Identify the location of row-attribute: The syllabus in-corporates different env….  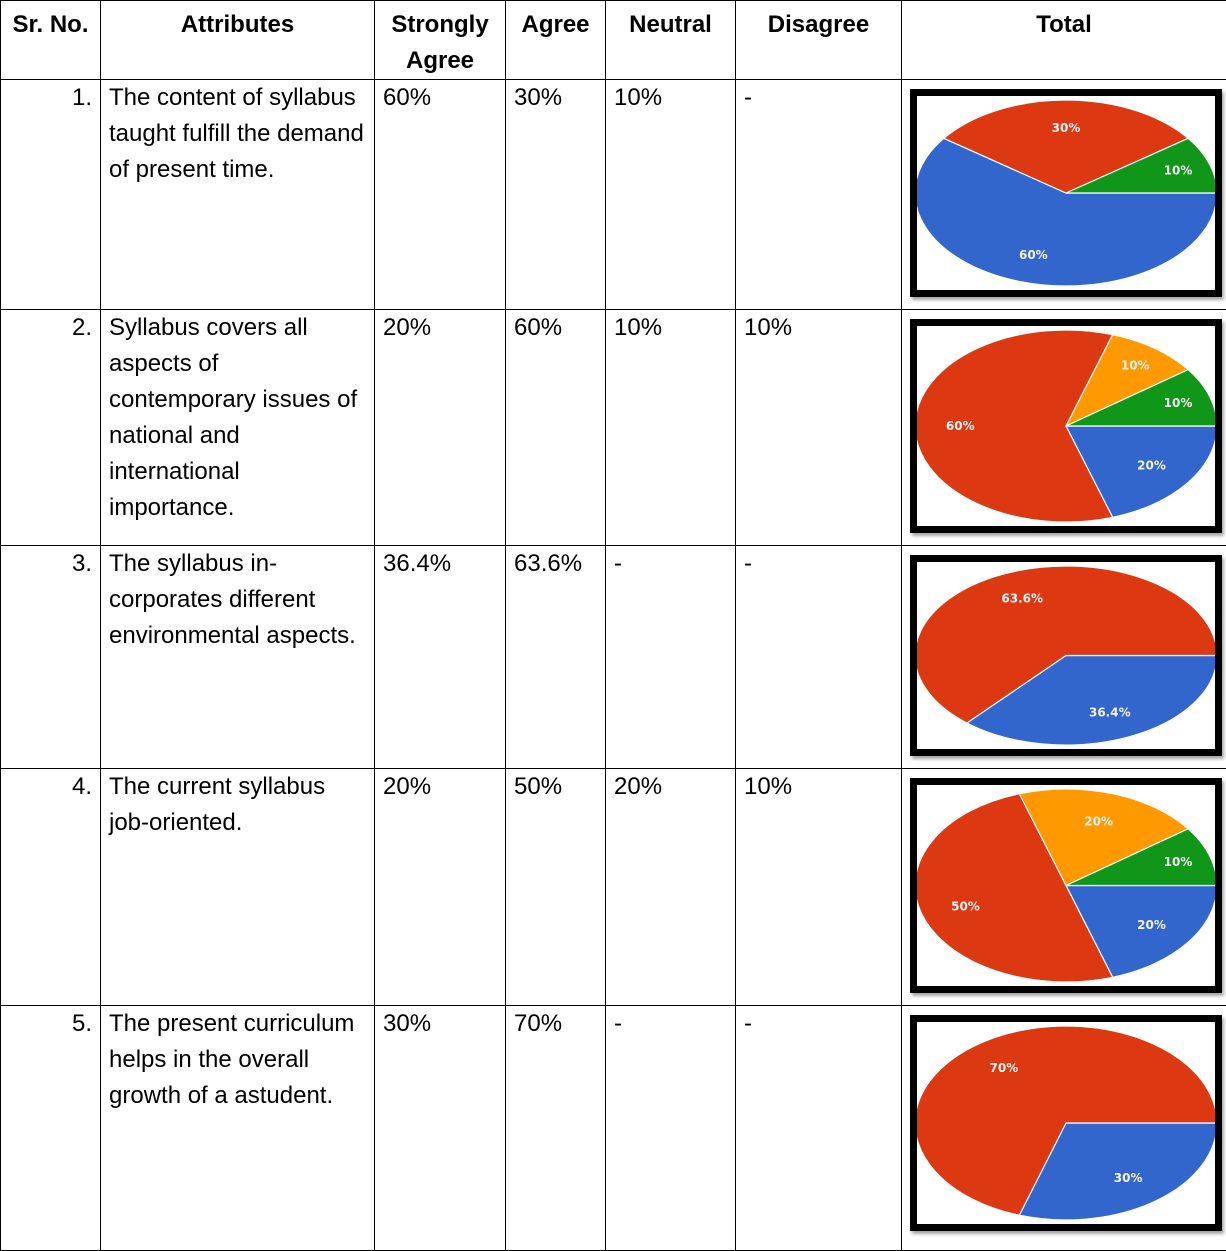
(238, 657).